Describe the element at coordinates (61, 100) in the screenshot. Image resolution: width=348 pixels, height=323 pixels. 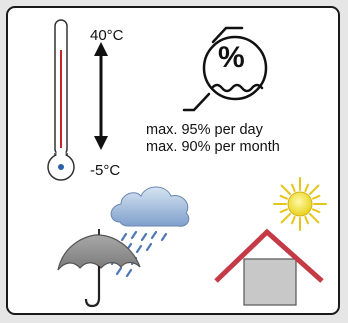
I see `thermometer-icon` at that location.